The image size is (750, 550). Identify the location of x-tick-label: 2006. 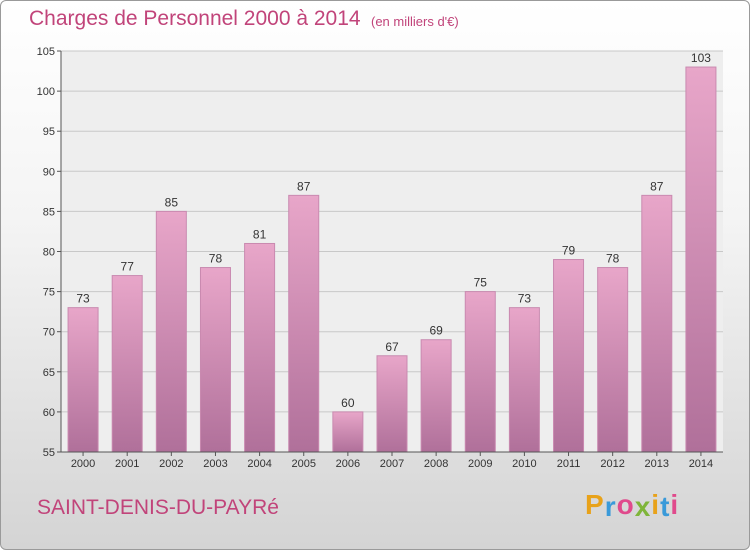
(348, 464).